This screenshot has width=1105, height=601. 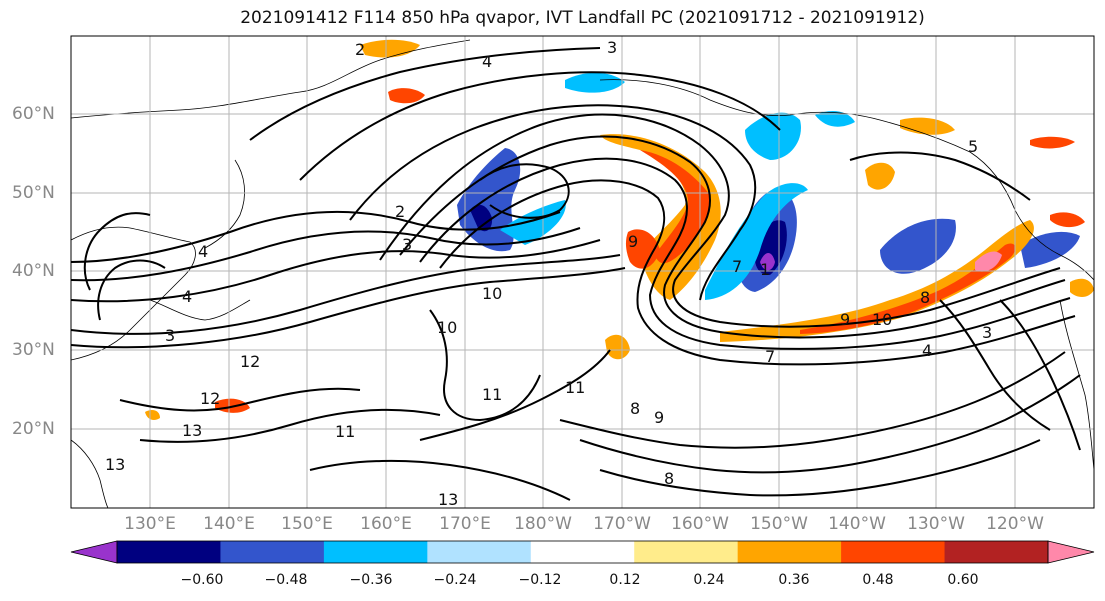 What do you see at coordinates (229, 524) in the screenshot?
I see `lon-label: 140°E` at bounding box center [229, 524].